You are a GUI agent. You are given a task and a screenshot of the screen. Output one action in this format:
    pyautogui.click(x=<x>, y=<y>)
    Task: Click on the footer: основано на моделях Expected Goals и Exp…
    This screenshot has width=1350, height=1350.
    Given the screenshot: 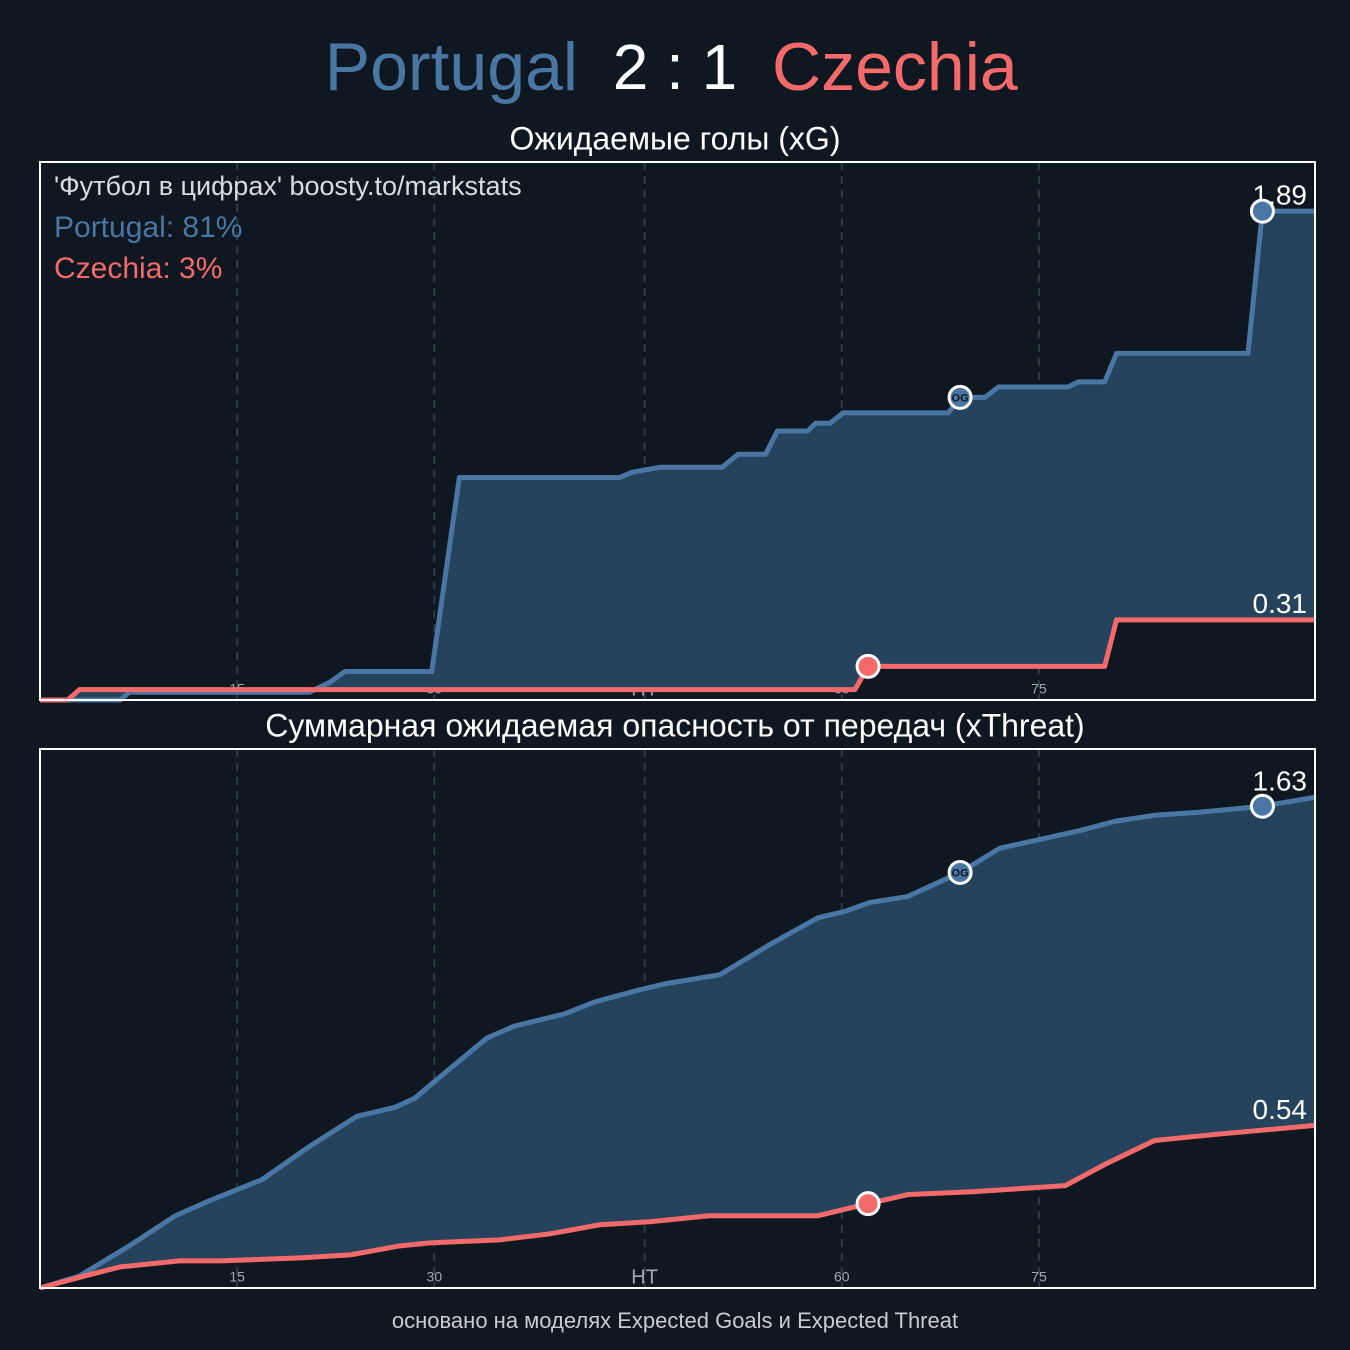 What is the action you would take?
    pyautogui.click(x=675, y=1320)
    